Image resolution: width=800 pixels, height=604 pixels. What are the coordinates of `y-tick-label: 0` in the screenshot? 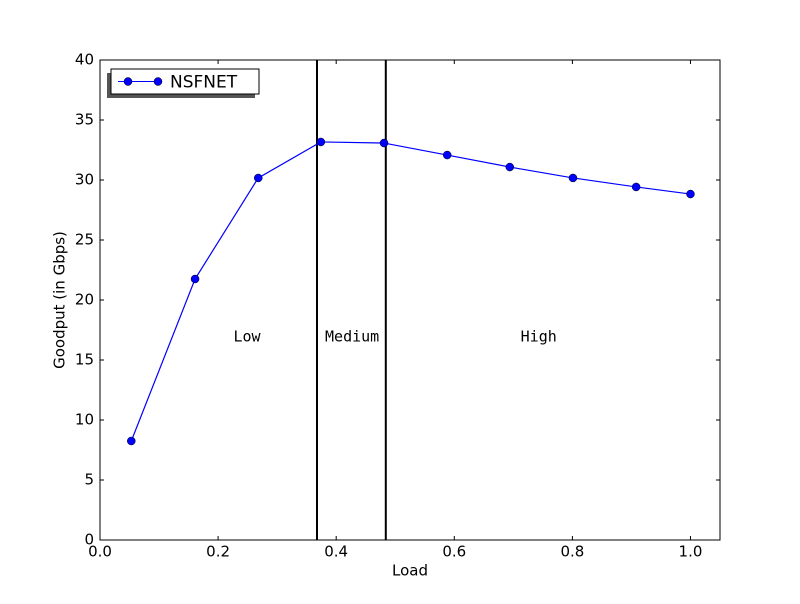 It's located at (89, 540).